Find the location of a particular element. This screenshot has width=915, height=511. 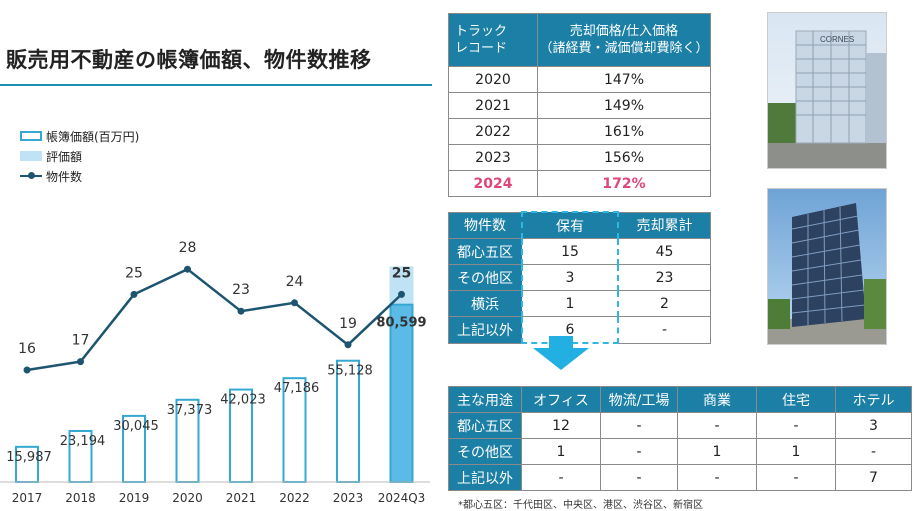

track-row-highlight: 2024 172% is located at coordinates (579, 183).